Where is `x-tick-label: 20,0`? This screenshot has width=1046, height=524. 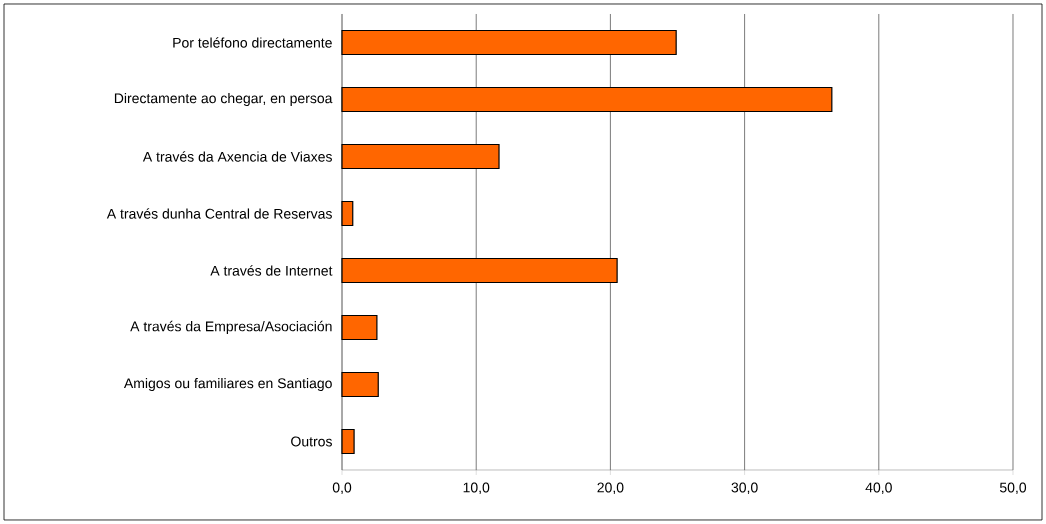 x-tick-label: 20,0 is located at coordinates (610, 488).